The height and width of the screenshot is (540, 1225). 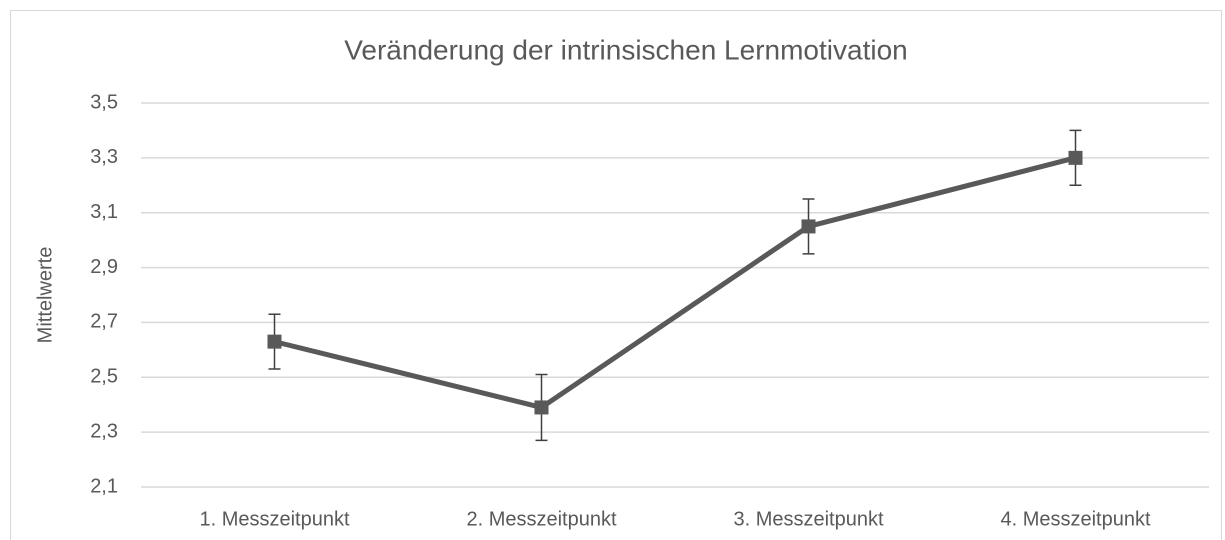 What do you see at coordinates (104, 431) in the screenshot?
I see `y-tick-label: 2,3` at bounding box center [104, 431].